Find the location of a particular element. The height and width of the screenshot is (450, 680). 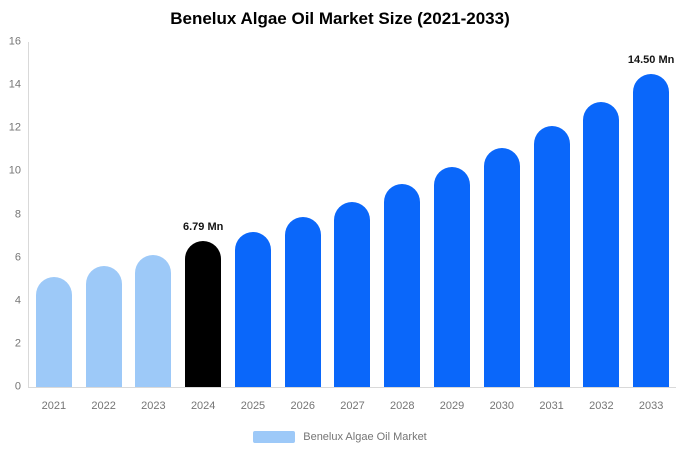

bar-2025 is located at coordinates (252, 309).